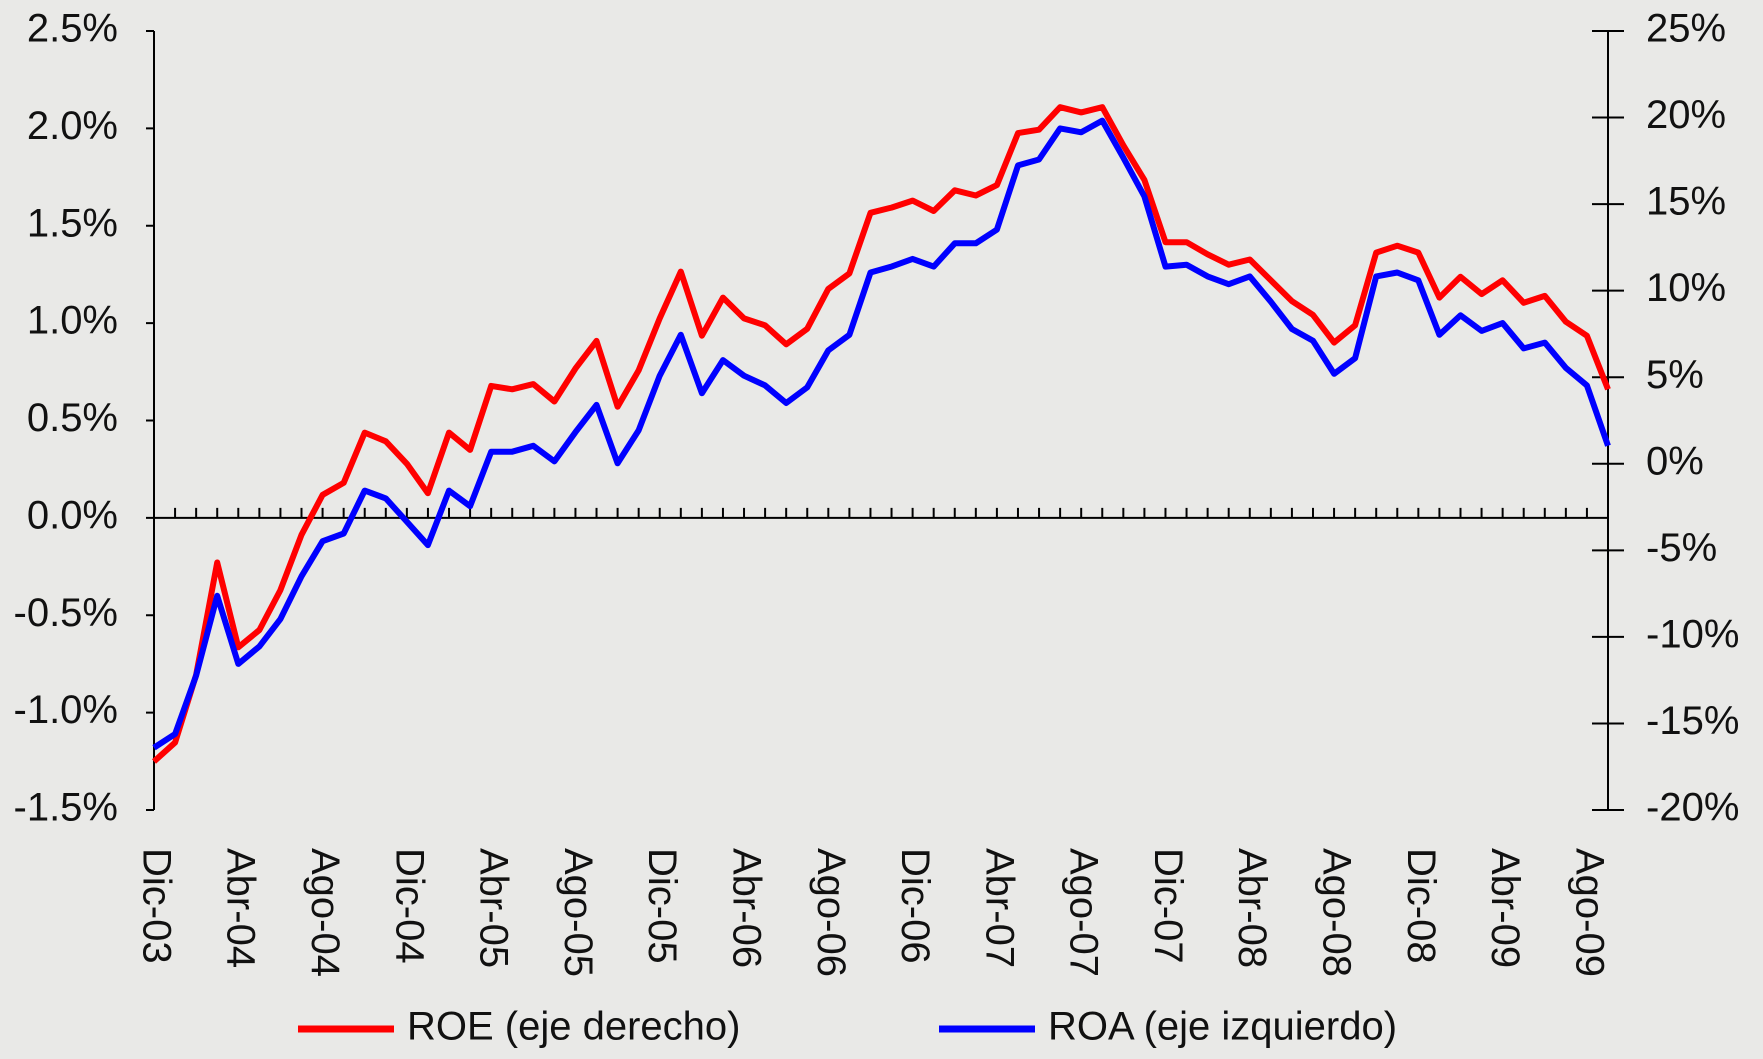 This screenshot has height=1059, width=1763. Describe the element at coordinates (409, 906) in the screenshot. I see `x-tick-label: Dic-04` at that location.